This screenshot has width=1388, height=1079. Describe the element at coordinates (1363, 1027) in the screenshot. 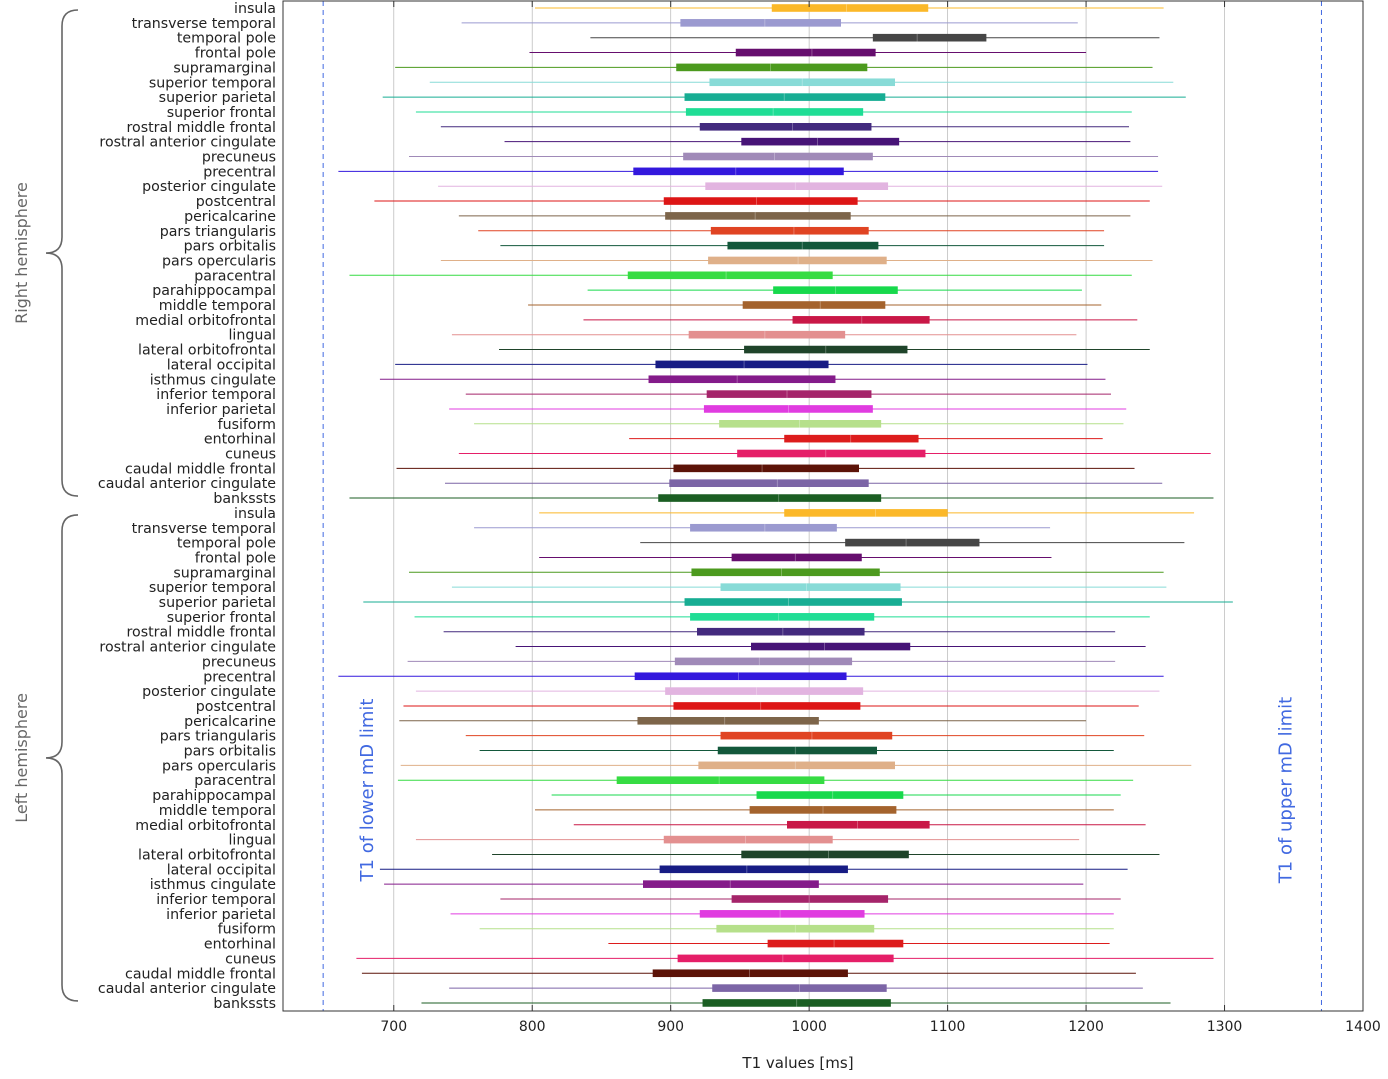

I see `x-tick-label: 1400` at that location.